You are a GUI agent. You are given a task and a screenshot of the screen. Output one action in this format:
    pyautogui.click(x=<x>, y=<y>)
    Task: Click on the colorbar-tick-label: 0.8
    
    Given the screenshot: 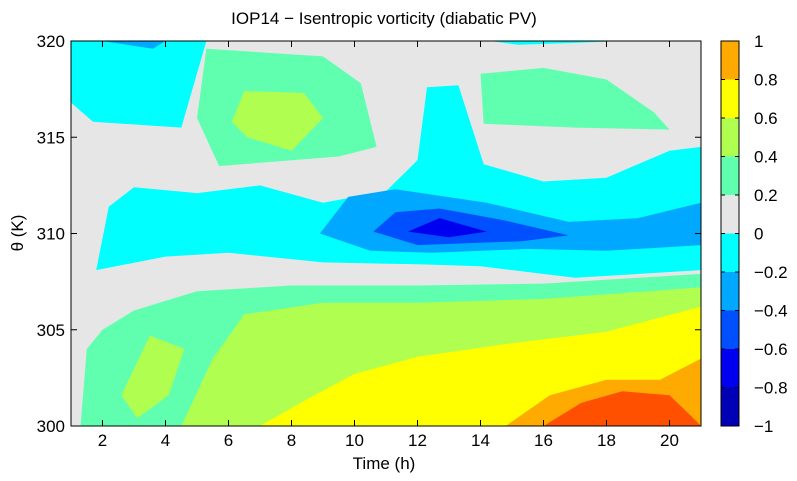 What is the action you would take?
    pyautogui.click(x=766, y=80)
    